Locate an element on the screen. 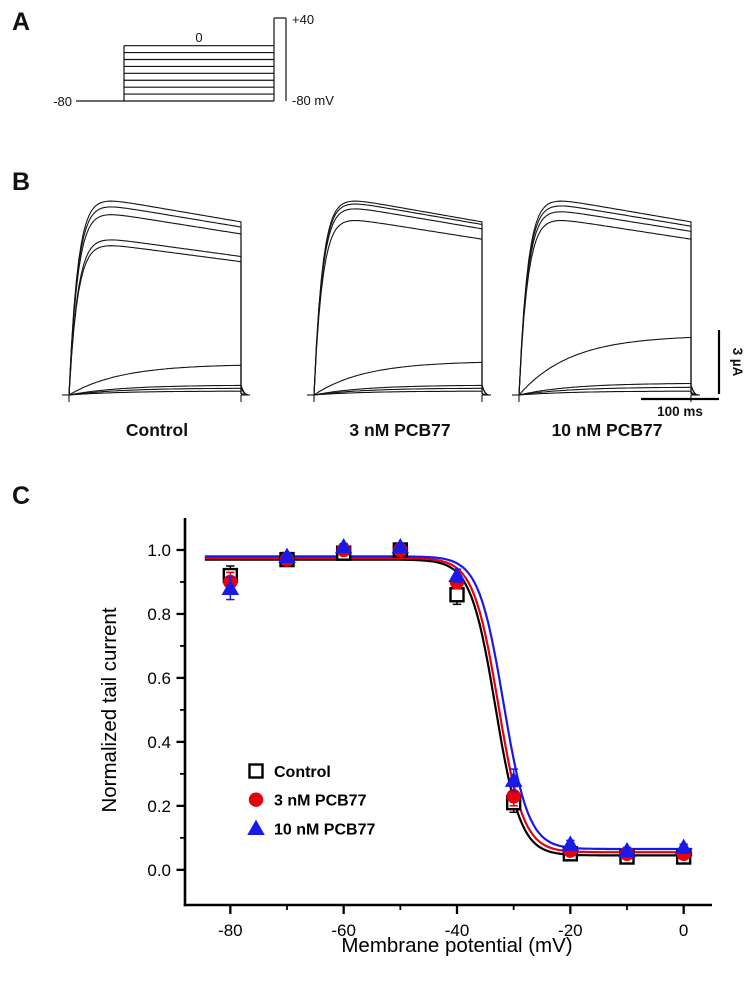 This screenshot has width=749, height=984. protocol-traces is located at coordinates (181, 59).